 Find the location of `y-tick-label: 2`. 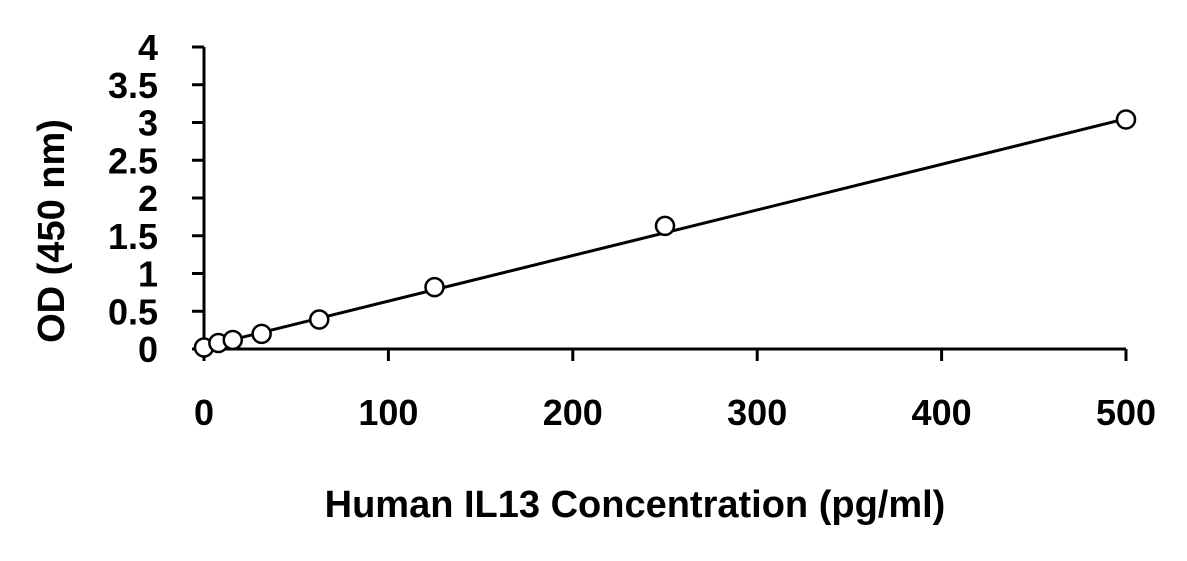

y-tick-label: 2 is located at coordinates (148, 198).